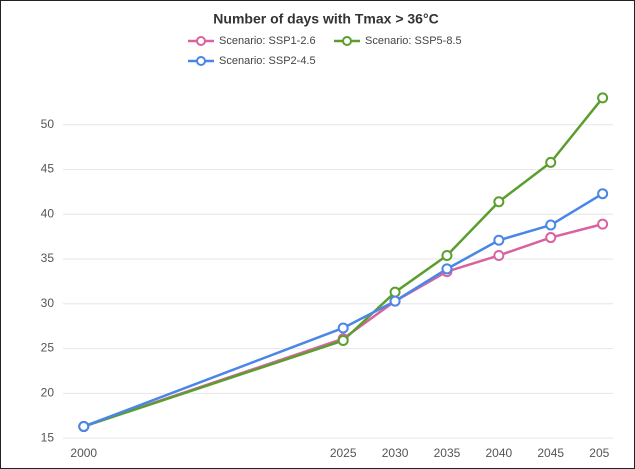  What do you see at coordinates (447, 453) in the screenshot?
I see `x-tick-label: 2035` at bounding box center [447, 453].